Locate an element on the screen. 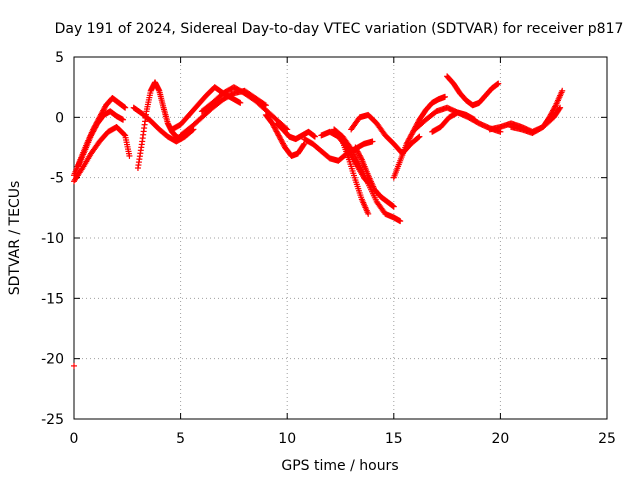  y-tick-label: 0 is located at coordinates (59, 118).